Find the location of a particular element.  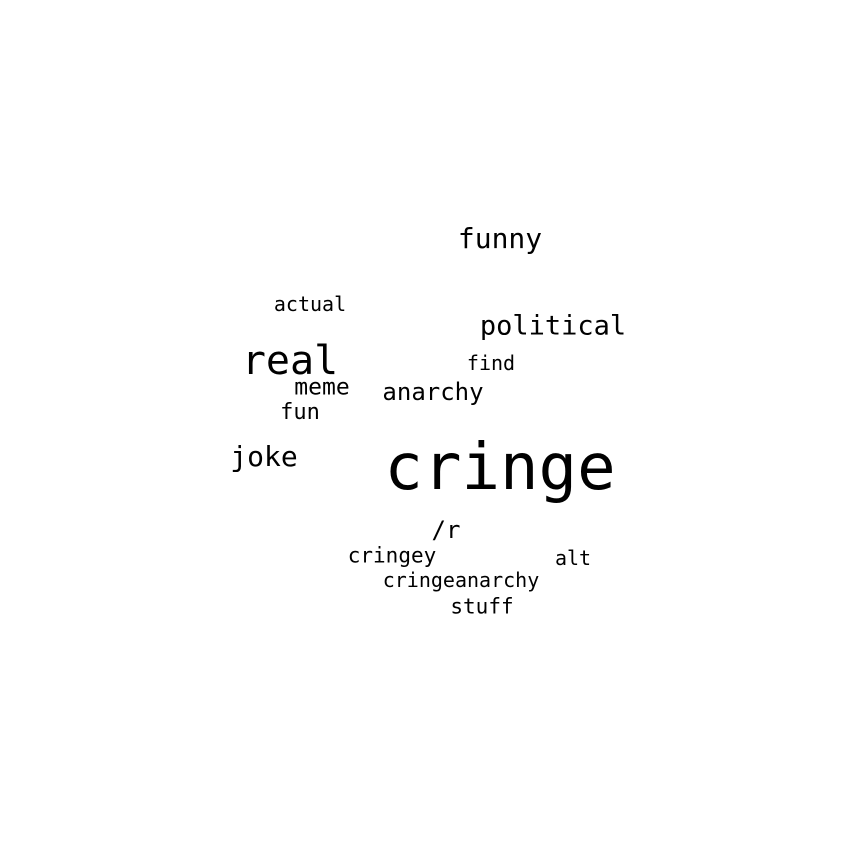

word-r: /r is located at coordinates (446, 530).